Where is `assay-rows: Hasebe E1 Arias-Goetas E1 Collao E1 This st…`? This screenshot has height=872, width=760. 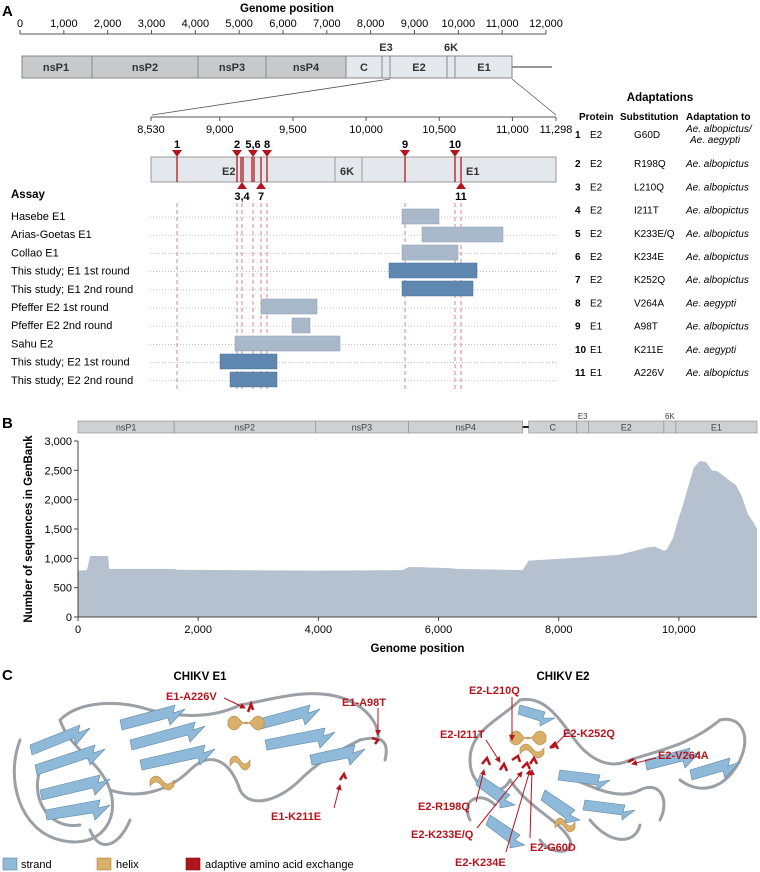 assay-rows: Hasebe E1 Arias-Goetas E1 Collao E1 This st… is located at coordinates (283, 299).